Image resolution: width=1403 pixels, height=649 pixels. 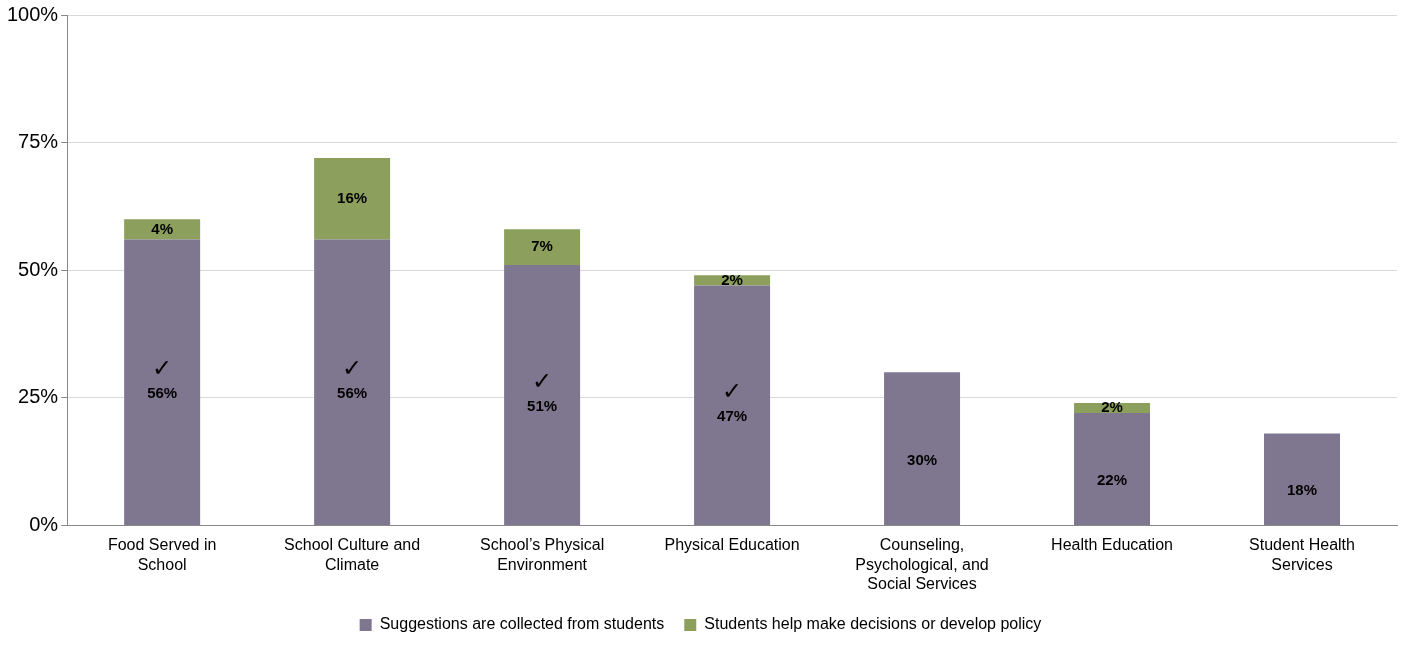 I want to click on x-tick-label: Food Served in School, so click(x=162, y=554).